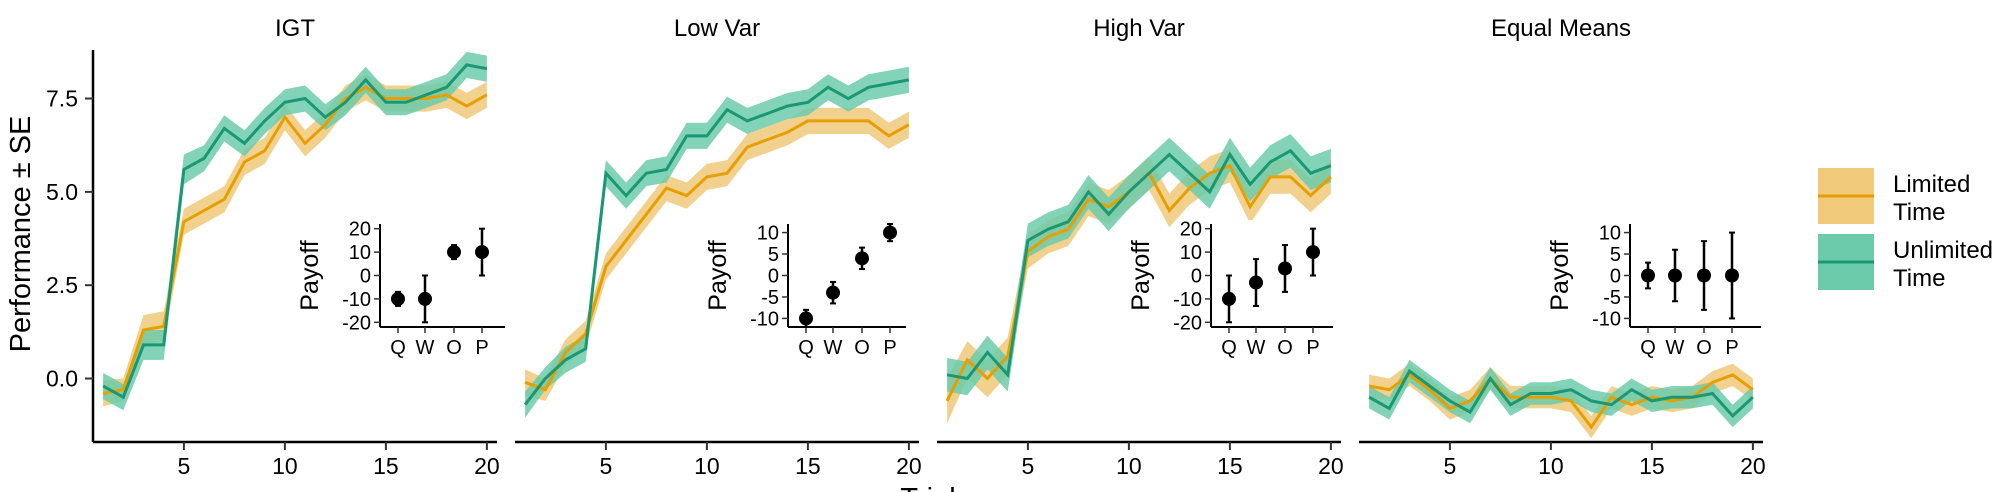 This screenshot has width=2006, height=492. Describe the element at coordinates (927, 487) in the screenshot. I see `x-axis-title: Trial` at that location.